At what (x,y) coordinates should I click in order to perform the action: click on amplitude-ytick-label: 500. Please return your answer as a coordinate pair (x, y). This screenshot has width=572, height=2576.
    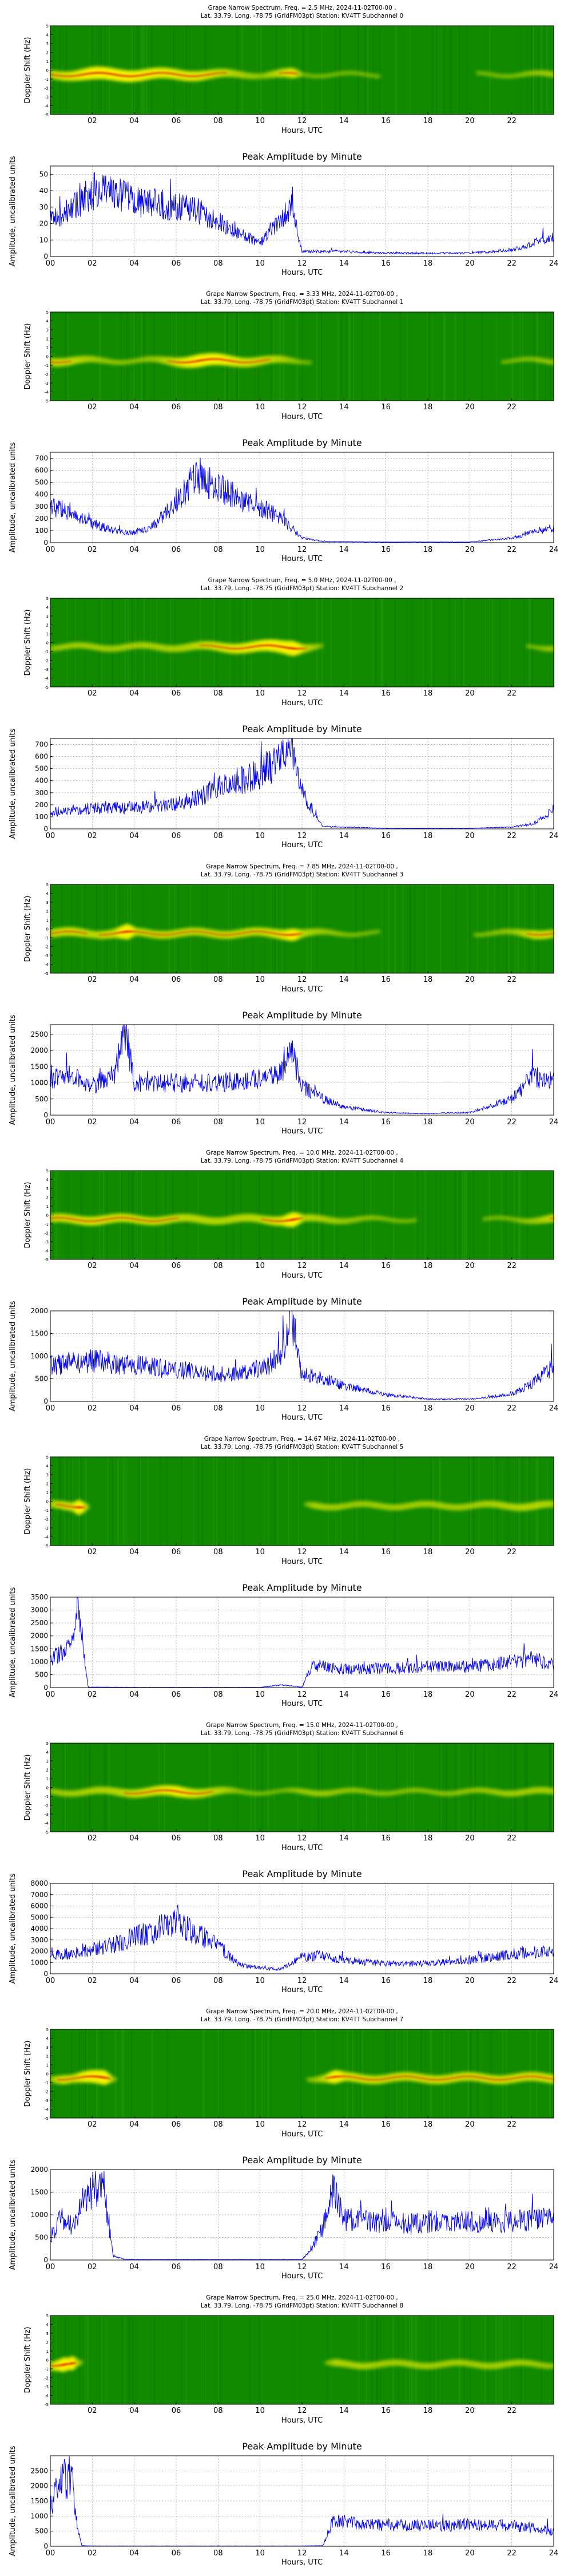
    Looking at the image, I should click on (41, 1379).